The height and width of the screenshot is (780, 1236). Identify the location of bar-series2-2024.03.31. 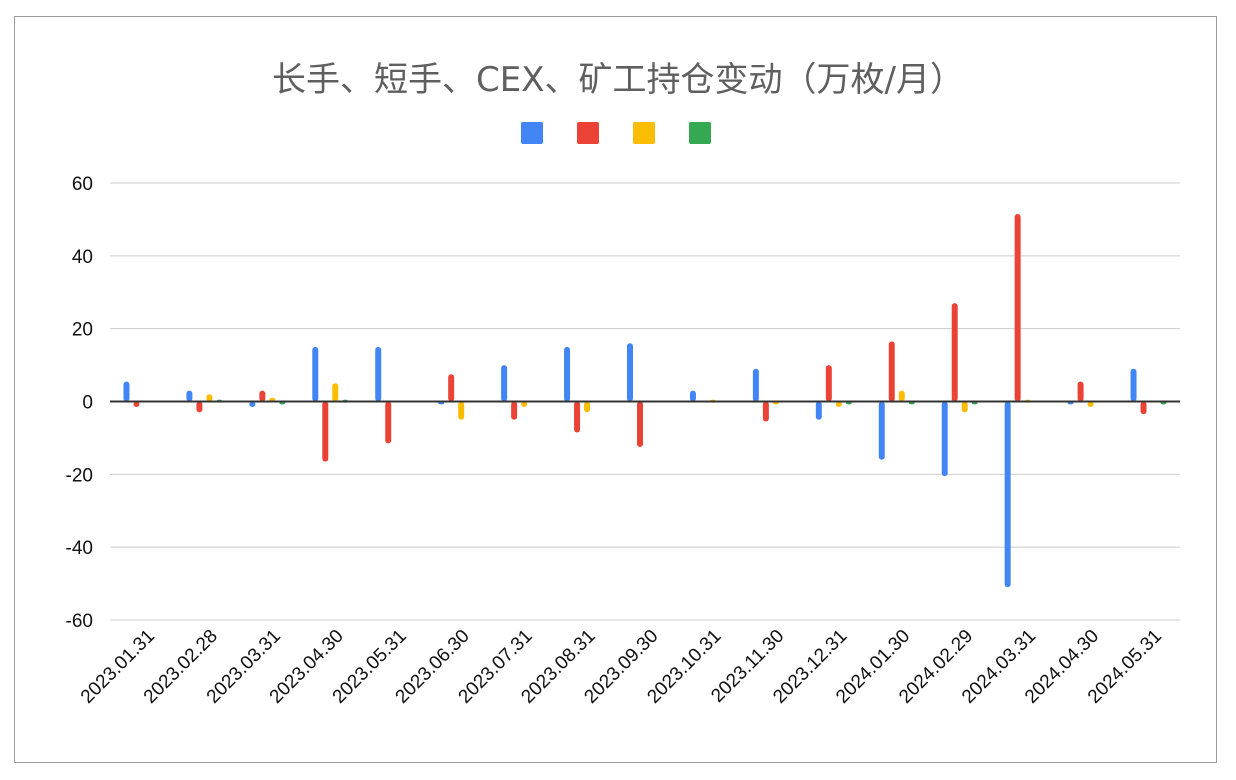
(1017, 307).